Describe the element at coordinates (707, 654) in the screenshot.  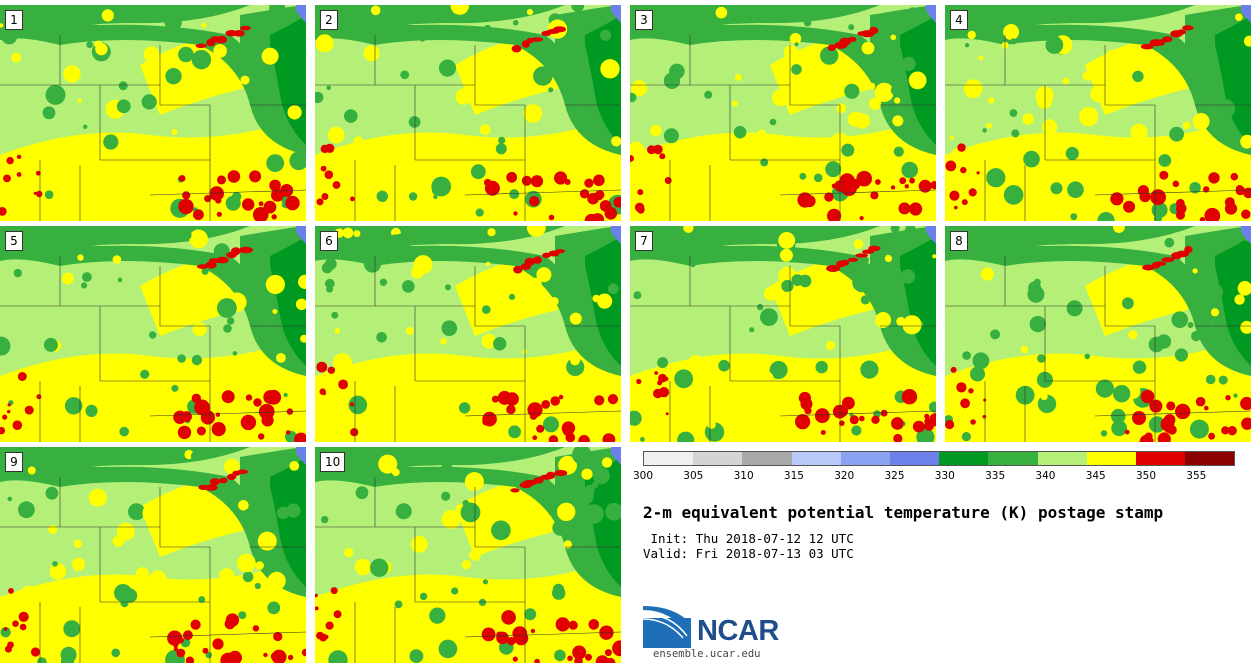
I see `logo-url: ensemble.ucar.edu` at that location.